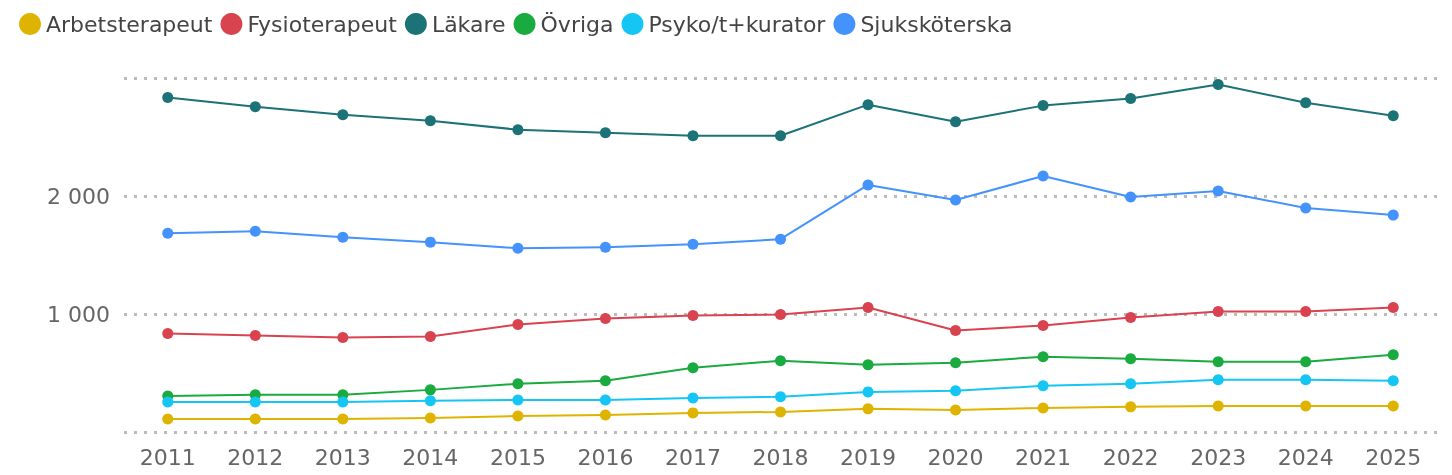 The height and width of the screenshot is (475, 1452). I want to click on x-tick-label: 2017, so click(692, 457).